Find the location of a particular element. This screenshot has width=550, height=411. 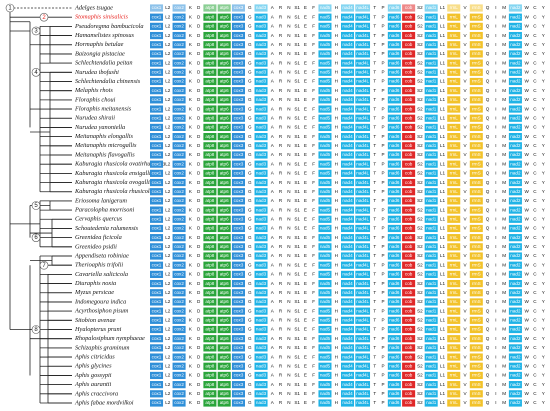

gene-label: rrnS is located at coordinates (476, 310).